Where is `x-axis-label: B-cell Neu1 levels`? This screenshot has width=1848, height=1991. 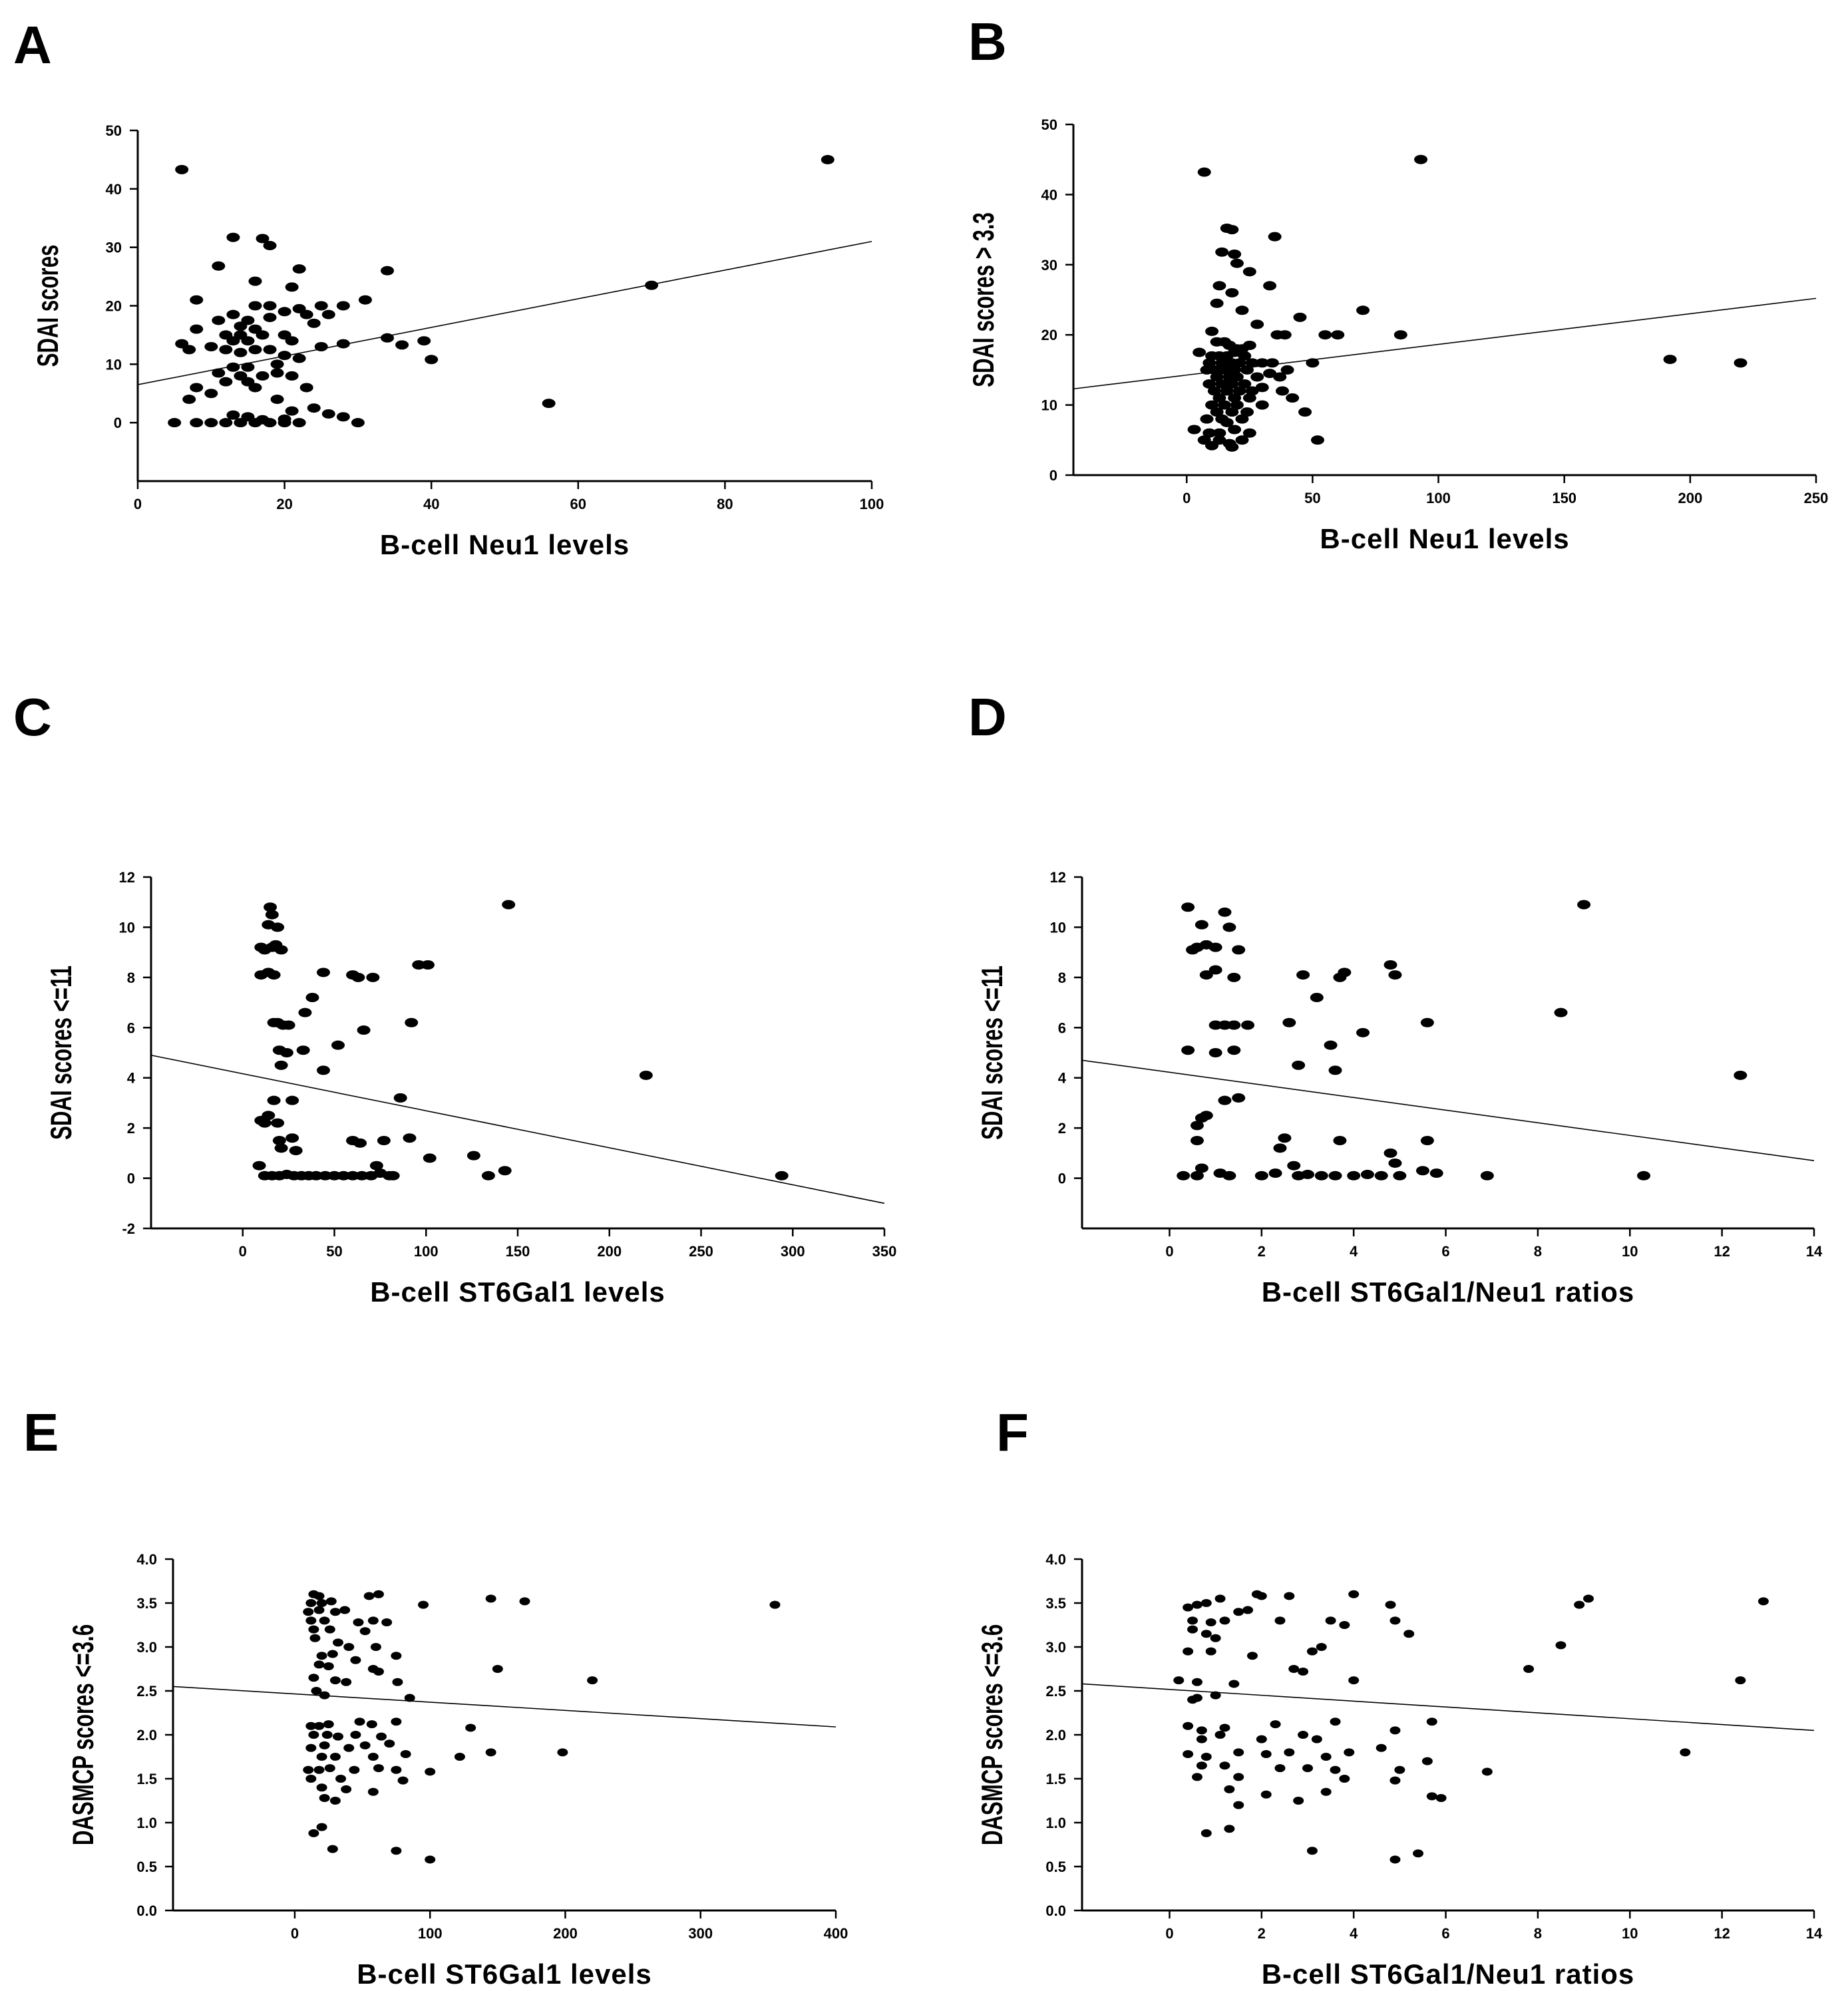
x-axis-label: B-cell Neu1 levels is located at coordinates (505, 544).